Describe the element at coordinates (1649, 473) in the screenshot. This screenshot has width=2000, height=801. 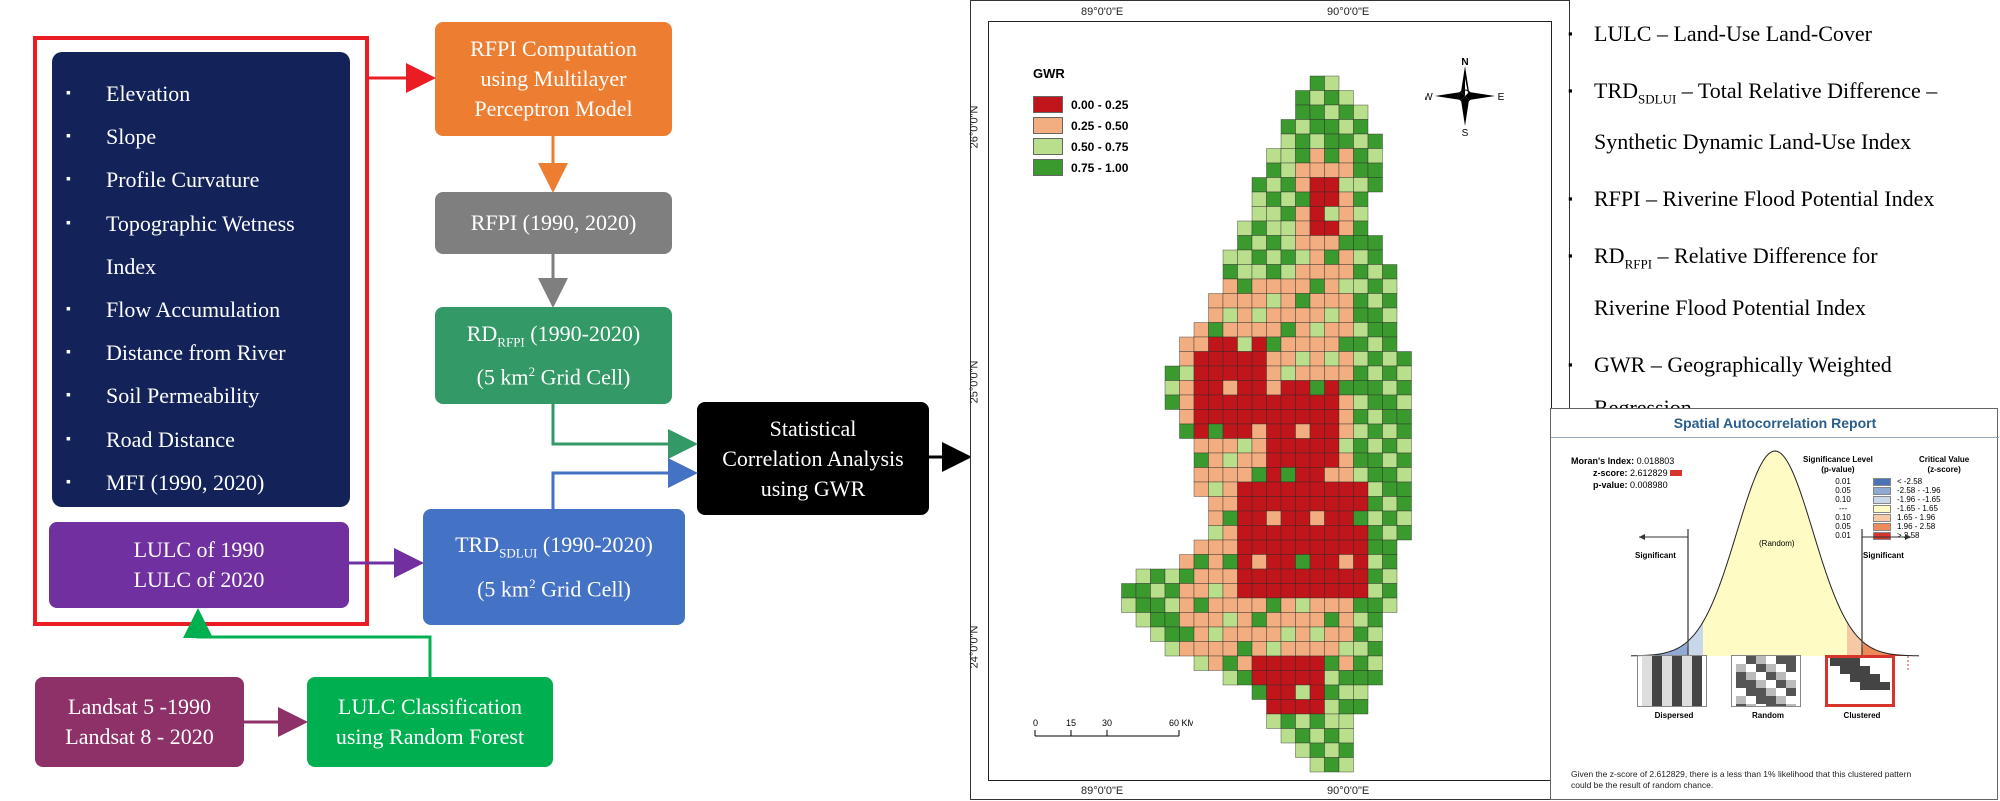
I see `z-value: 2.612829` at that location.